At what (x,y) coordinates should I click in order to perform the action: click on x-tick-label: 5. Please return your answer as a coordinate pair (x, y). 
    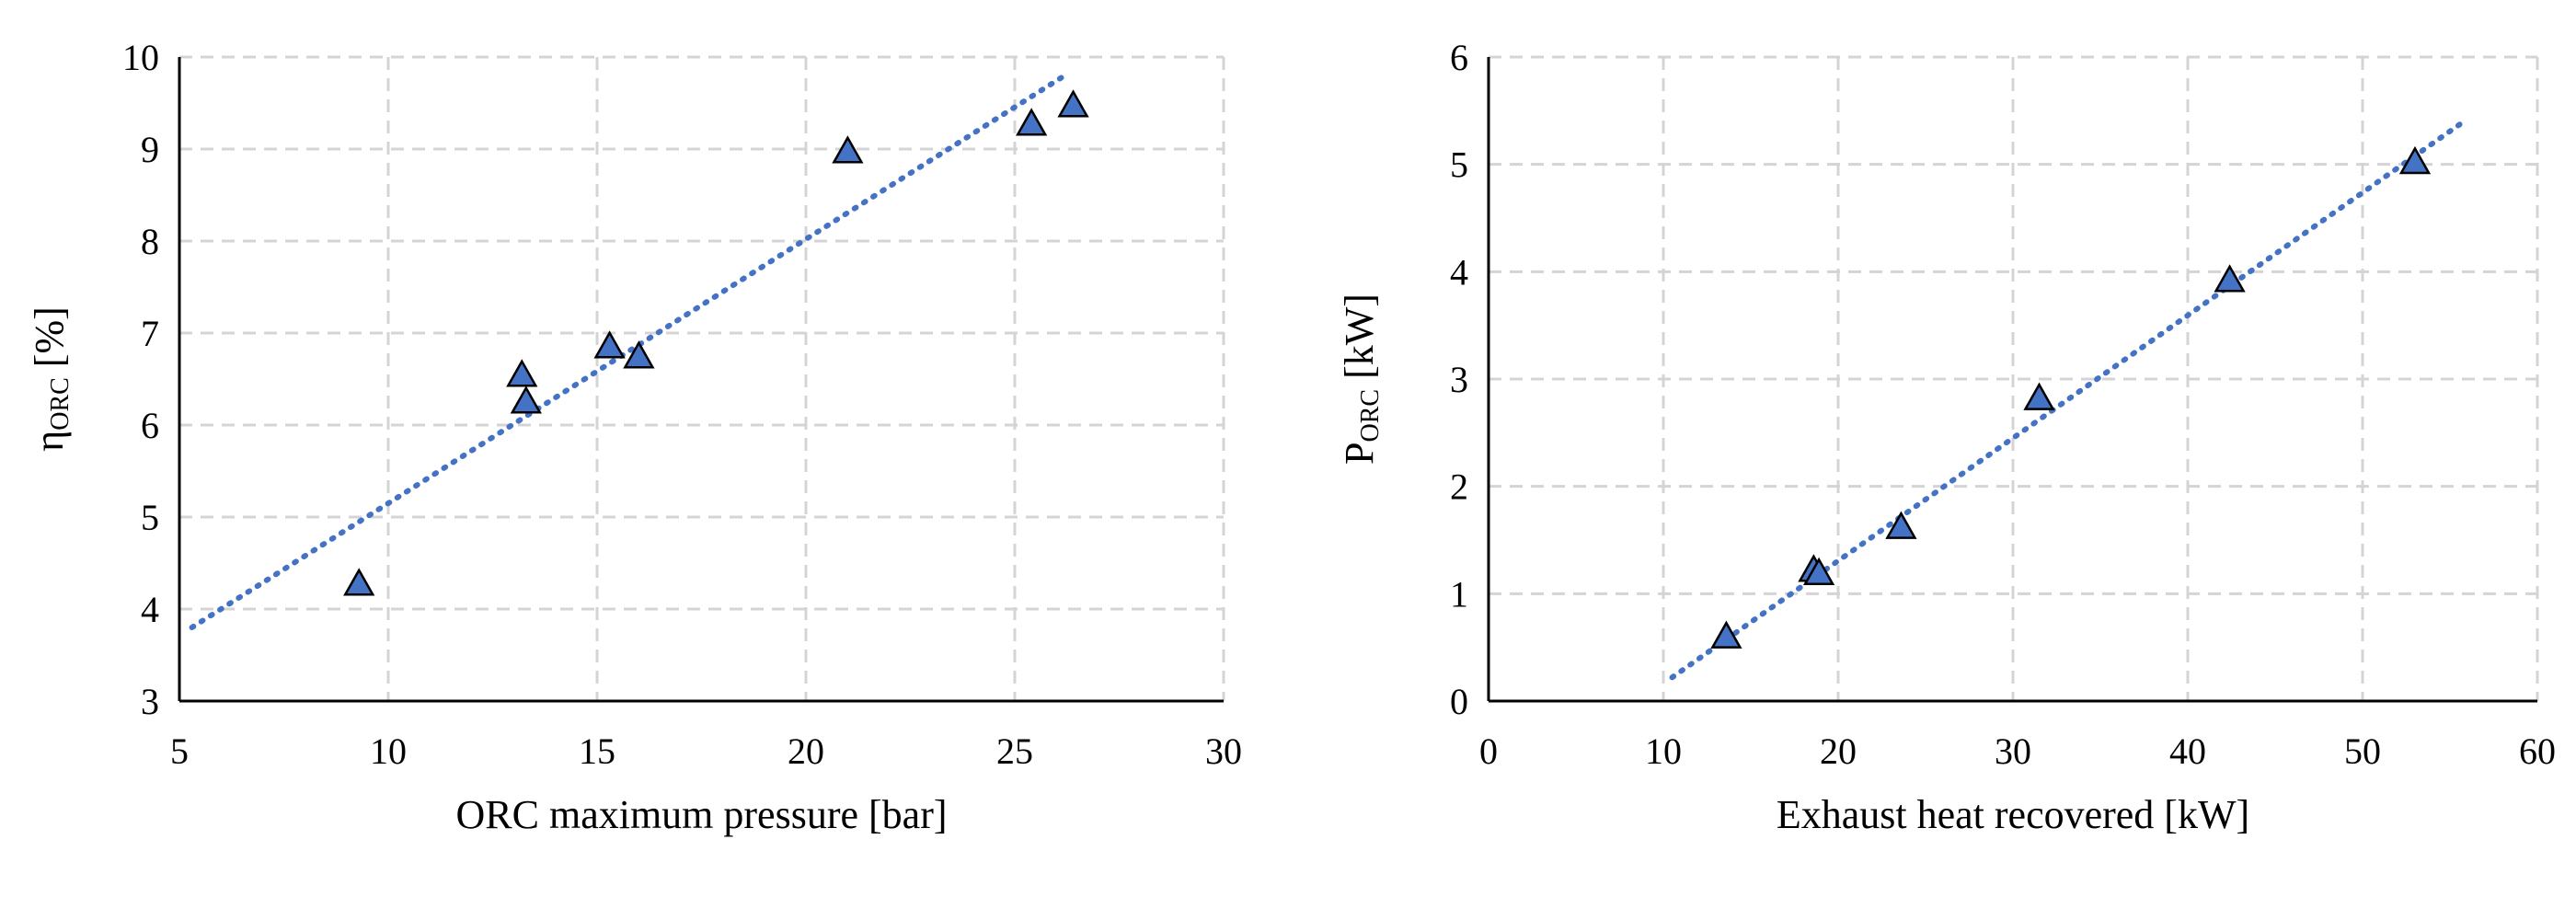
    Looking at the image, I should click on (179, 751).